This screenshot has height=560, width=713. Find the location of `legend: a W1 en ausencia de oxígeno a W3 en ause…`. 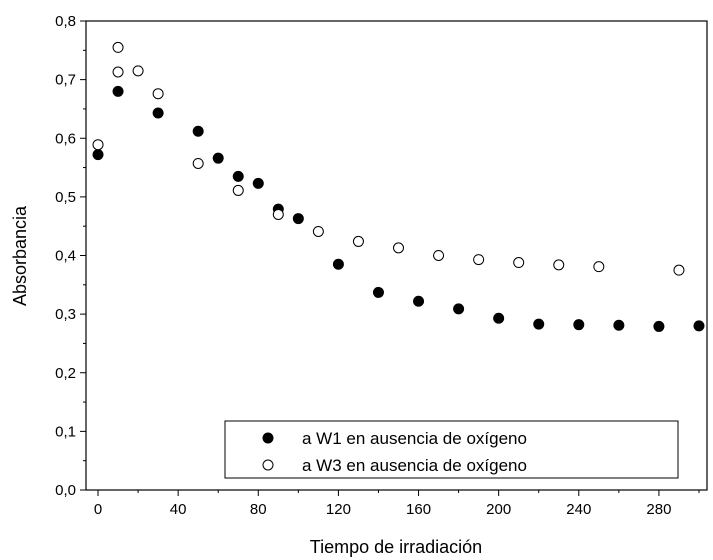

legend: a W1 en ausencia de oxígeno a W3 en ause… is located at coordinates (451, 449).